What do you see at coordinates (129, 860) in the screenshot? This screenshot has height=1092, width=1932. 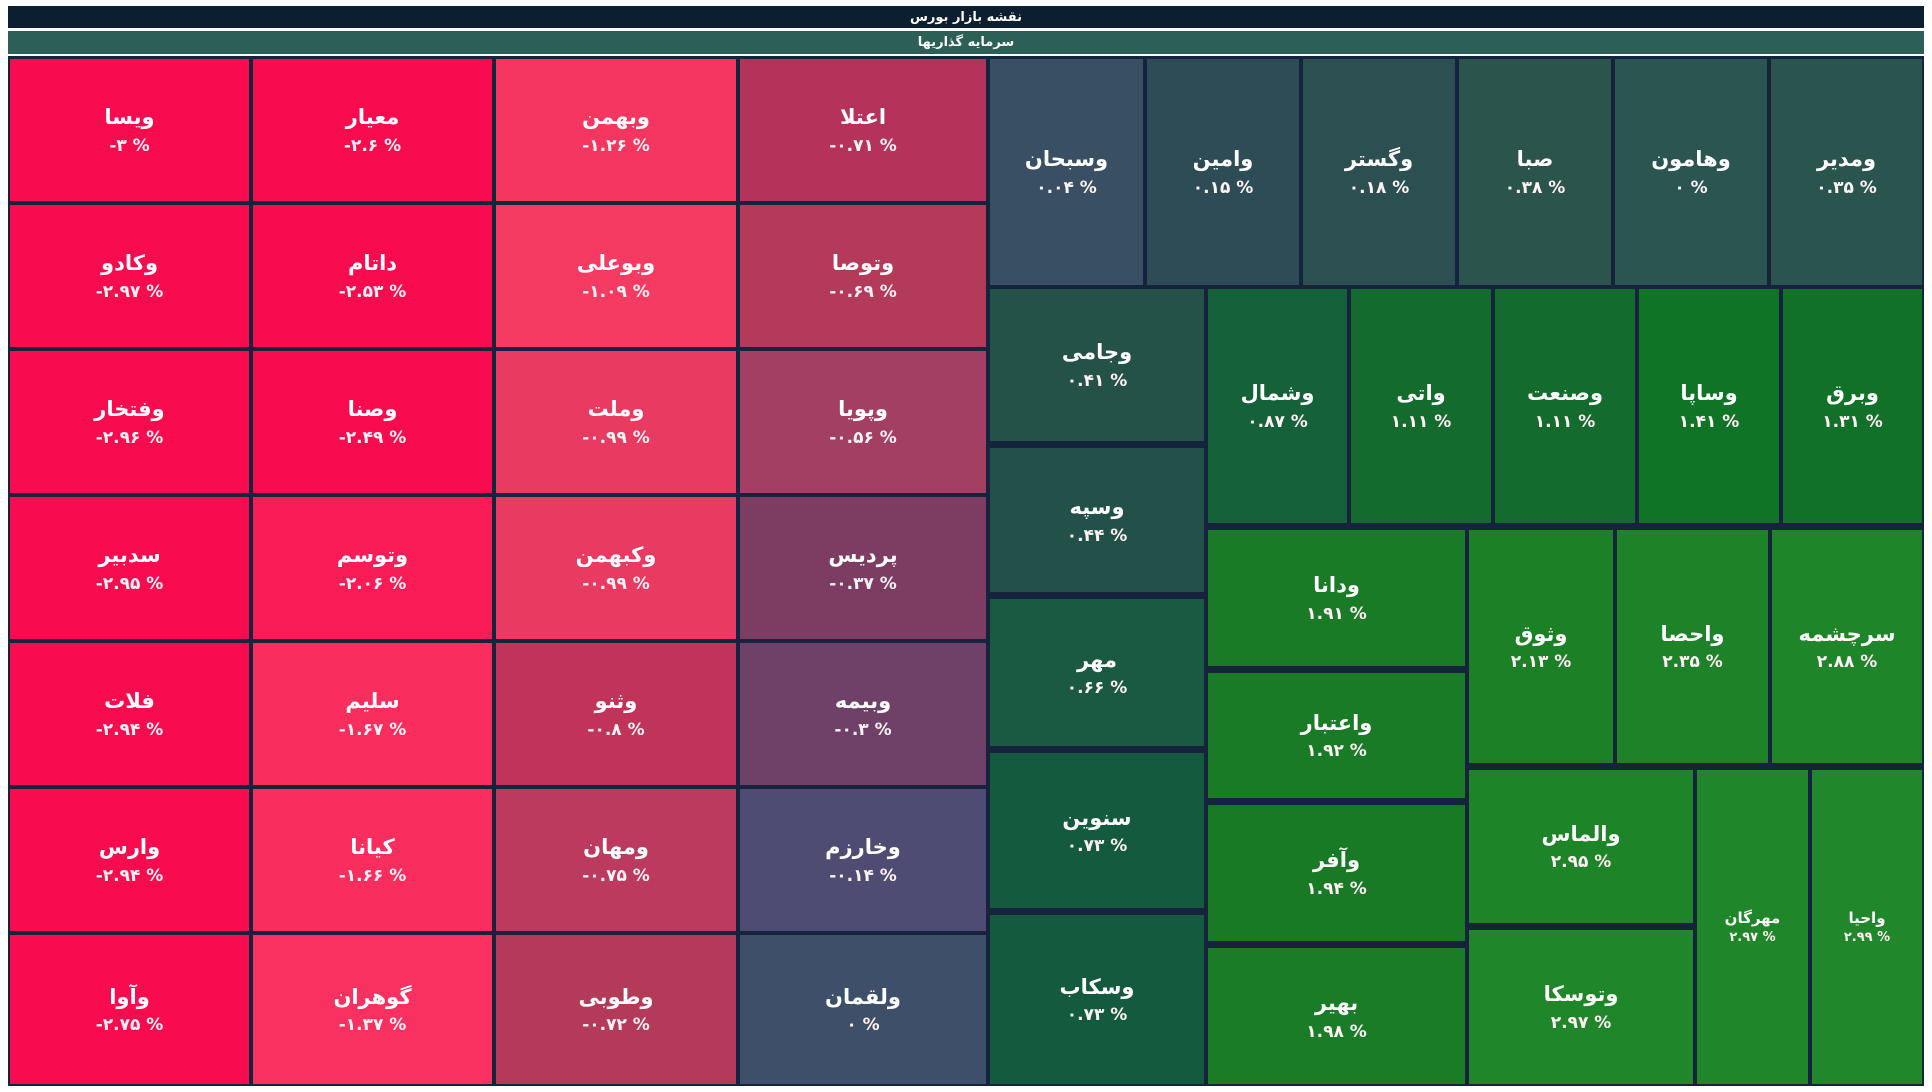 I see `treemap-tile-وارس: وارس -۲.۹۴ %` at bounding box center [129, 860].